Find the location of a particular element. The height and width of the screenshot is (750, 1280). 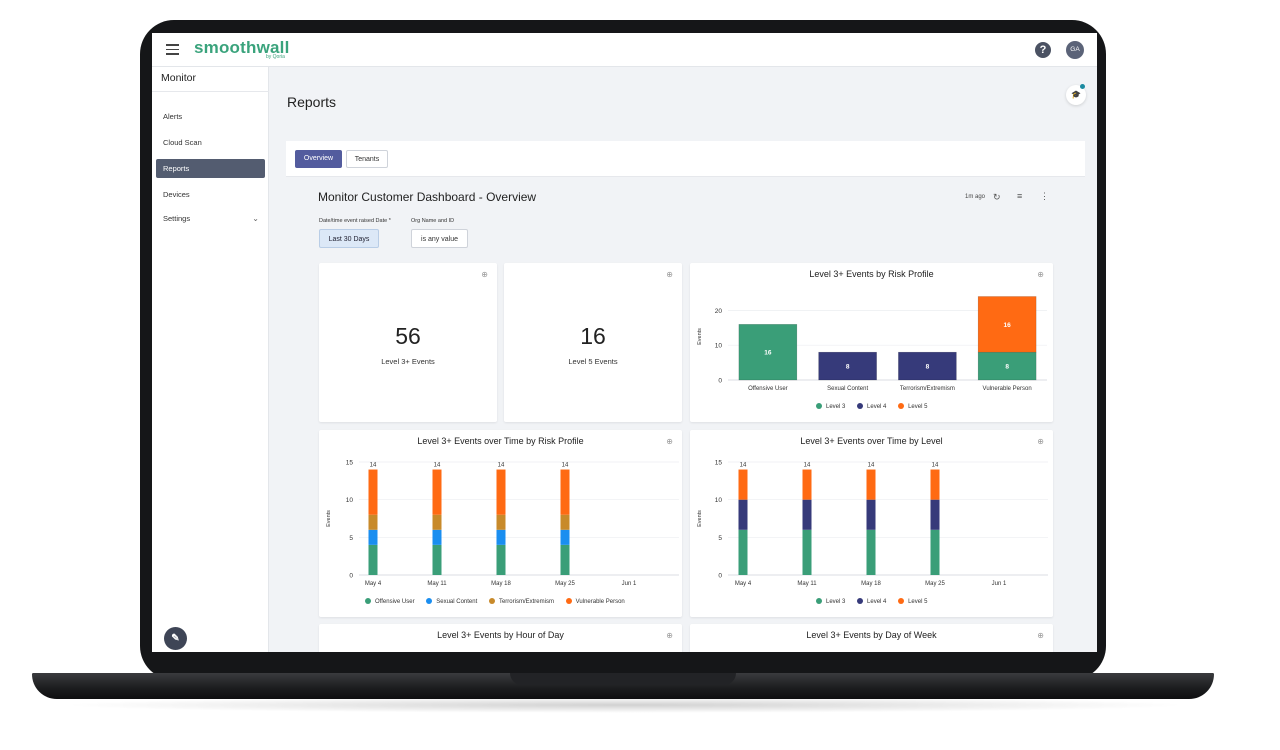

chat-support-icon: ✎ is located at coordinates (175, 638).